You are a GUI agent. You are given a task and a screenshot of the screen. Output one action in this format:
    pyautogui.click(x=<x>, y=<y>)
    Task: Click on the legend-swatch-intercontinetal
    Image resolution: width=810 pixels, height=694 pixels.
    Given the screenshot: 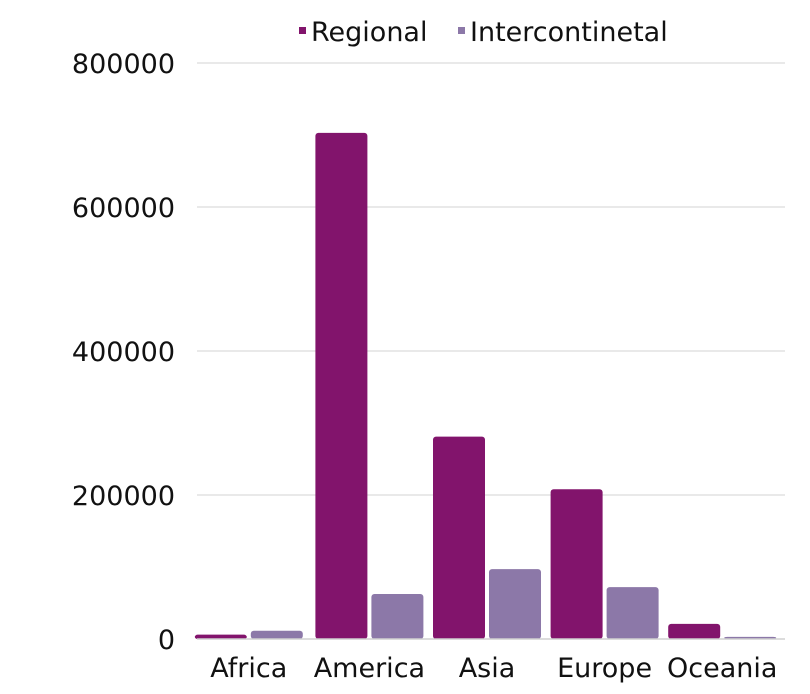 What is the action you would take?
    pyautogui.click(x=461, y=30)
    